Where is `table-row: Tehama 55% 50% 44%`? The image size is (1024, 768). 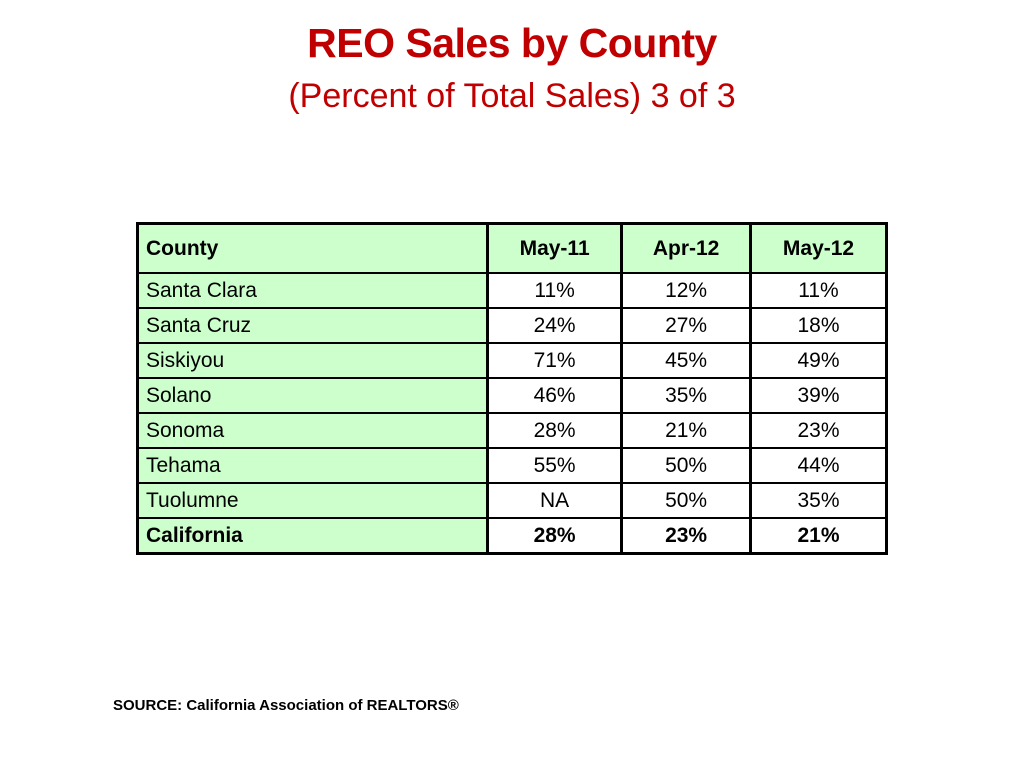
table-row: Tehama 55% 50% 44% is located at coordinates (512, 465).